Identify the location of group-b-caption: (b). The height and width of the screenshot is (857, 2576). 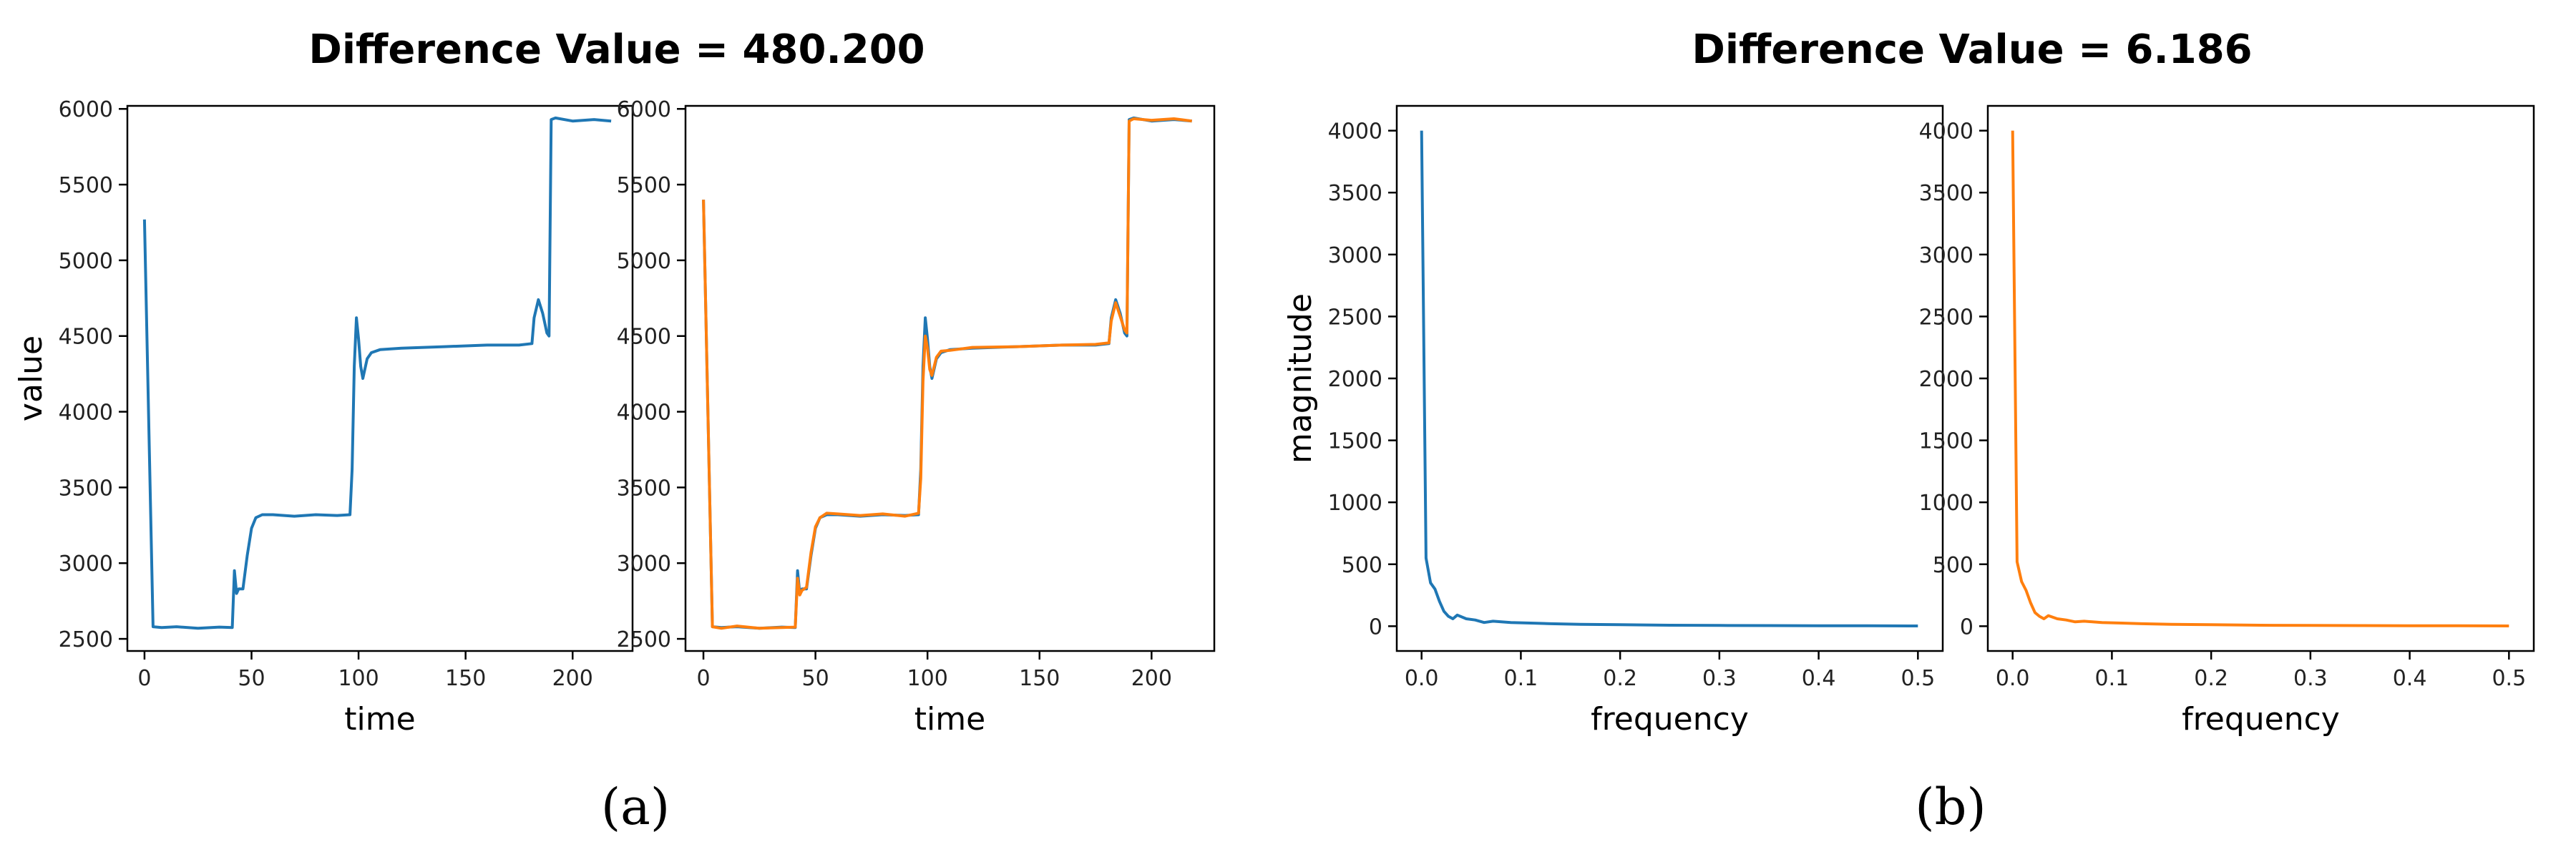
(1950, 807).